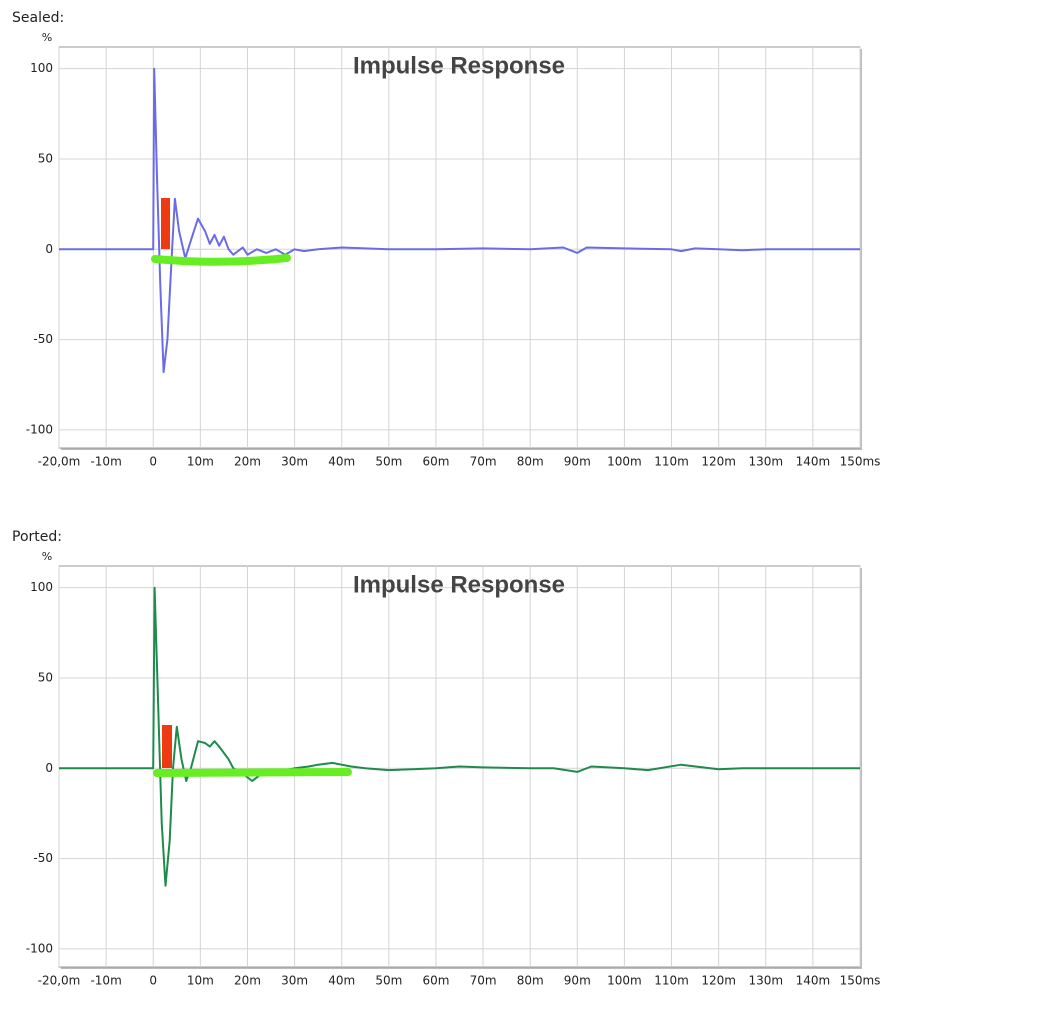  What do you see at coordinates (38, 18) in the screenshot?
I see `chart-caption: Sealed:` at bounding box center [38, 18].